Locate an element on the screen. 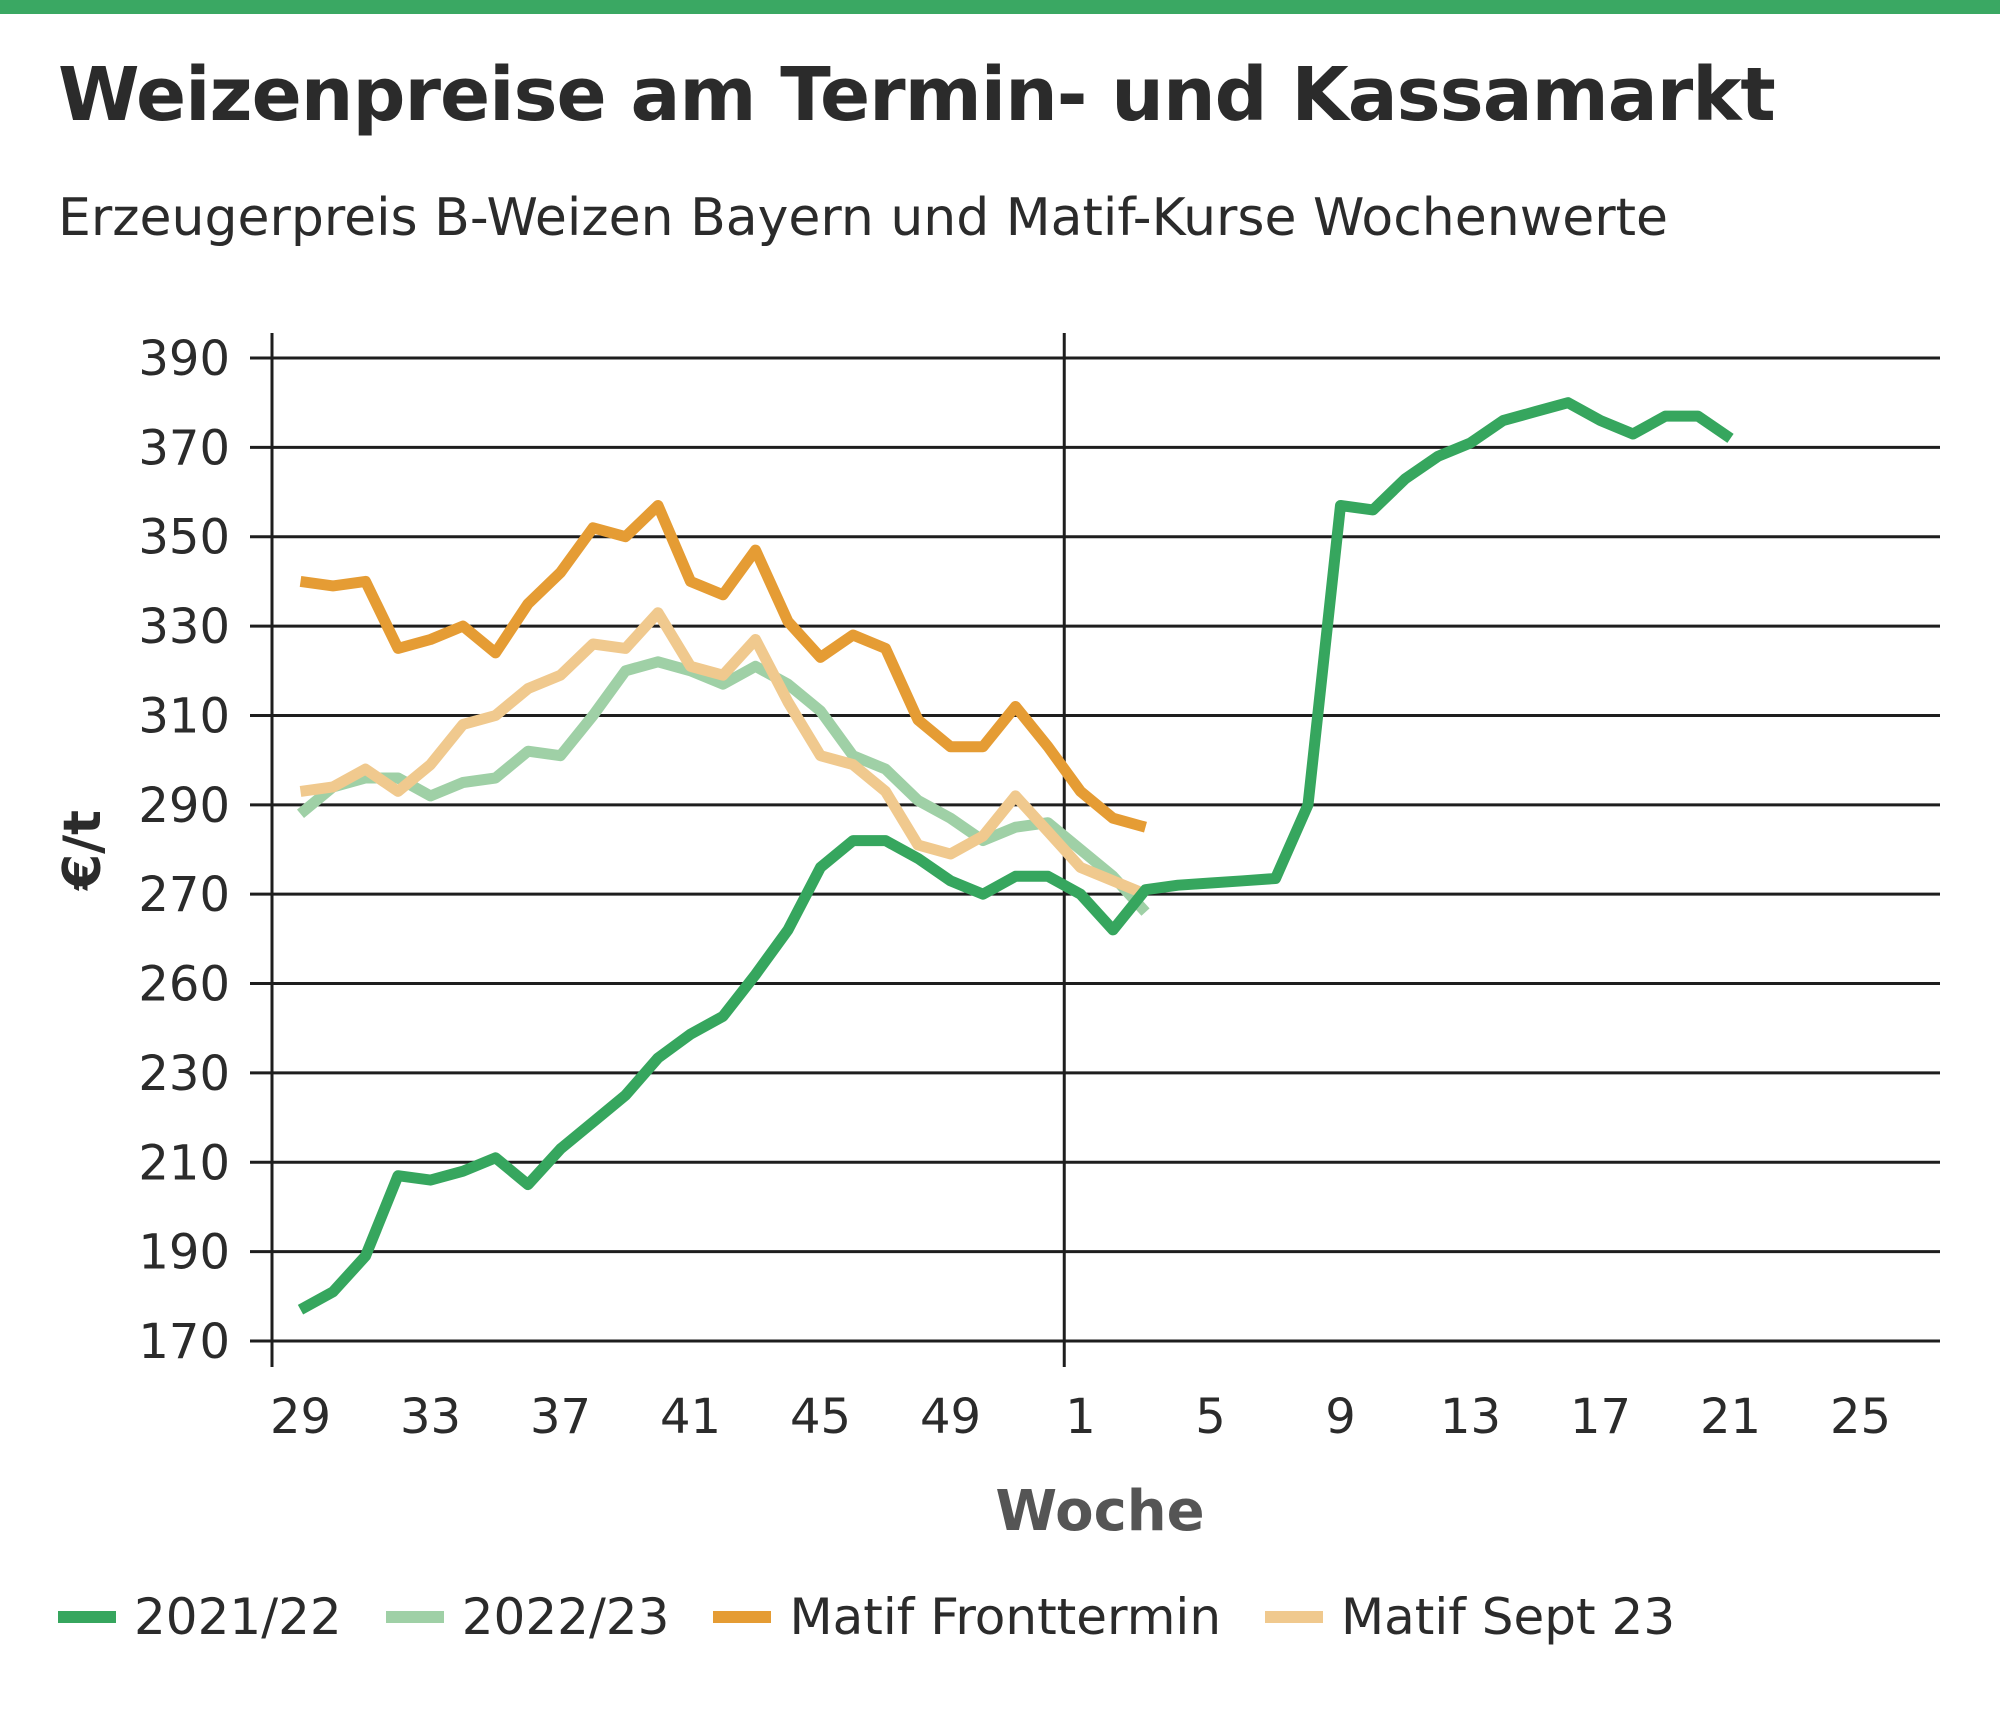  y-tick-label-390: 390 is located at coordinates (184, 359).